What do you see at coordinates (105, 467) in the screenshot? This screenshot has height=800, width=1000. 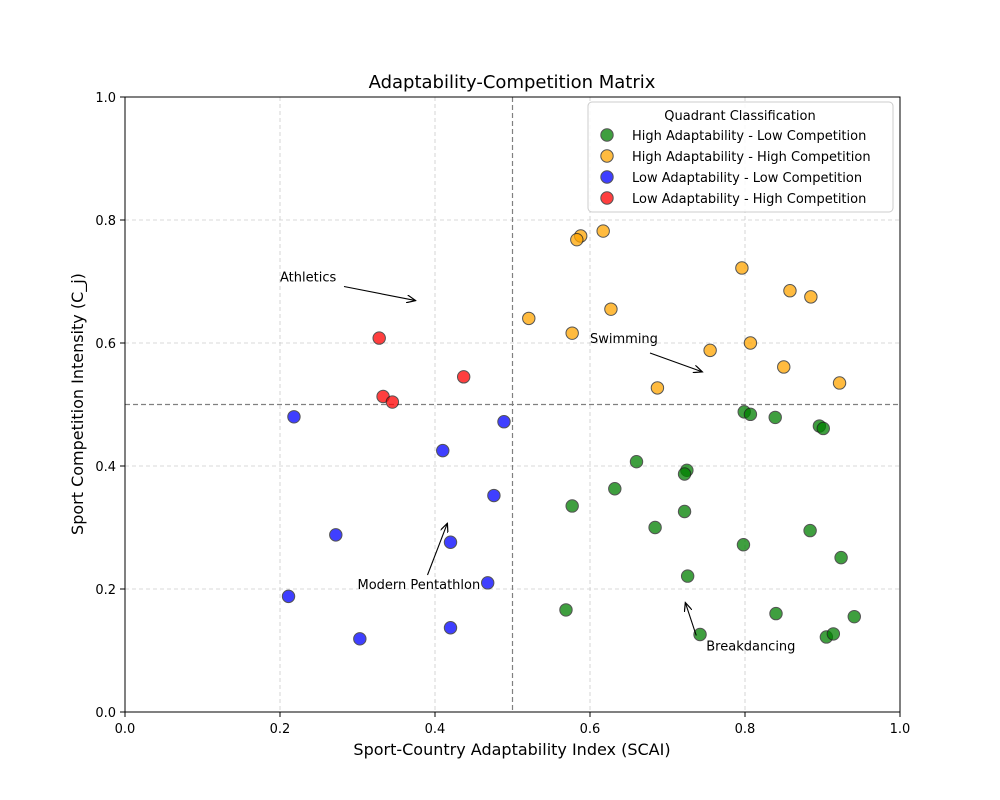 I see `y-tick-label: 0.4` at bounding box center [105, 467].